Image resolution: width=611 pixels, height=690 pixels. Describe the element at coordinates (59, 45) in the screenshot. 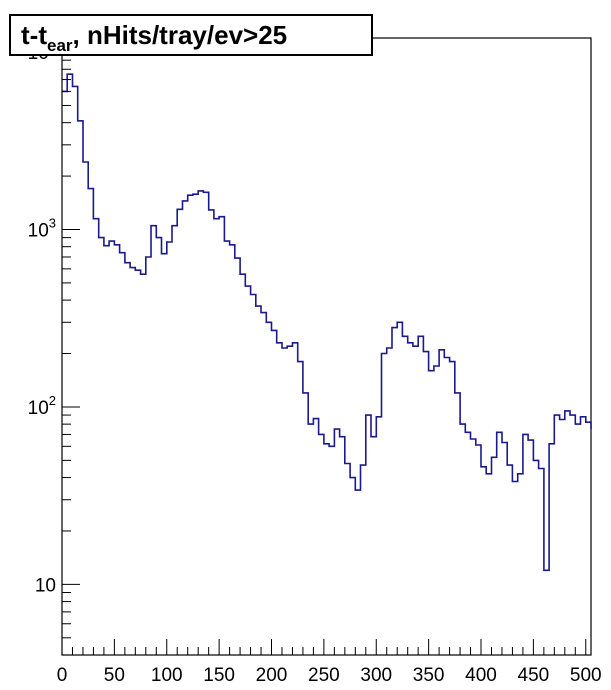

I see `title-subscript: ear` at that location.